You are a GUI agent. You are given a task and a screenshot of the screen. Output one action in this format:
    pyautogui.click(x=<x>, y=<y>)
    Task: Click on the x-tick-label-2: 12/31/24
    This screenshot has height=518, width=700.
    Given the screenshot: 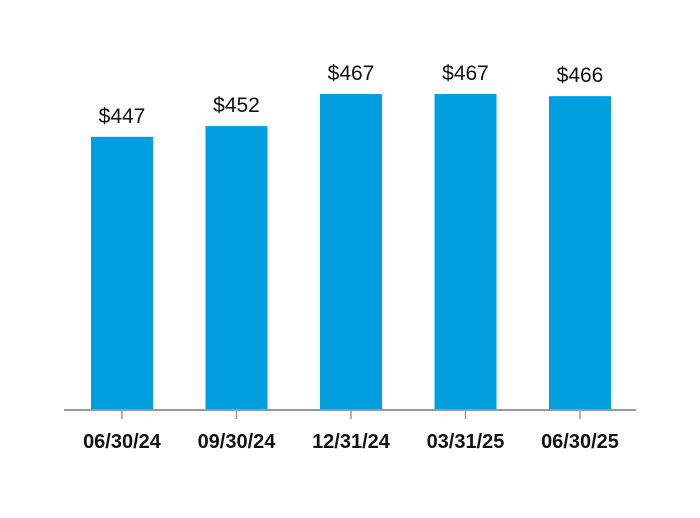 What is the action you would take?
    pyautogui.click(x=351, y=442)
    